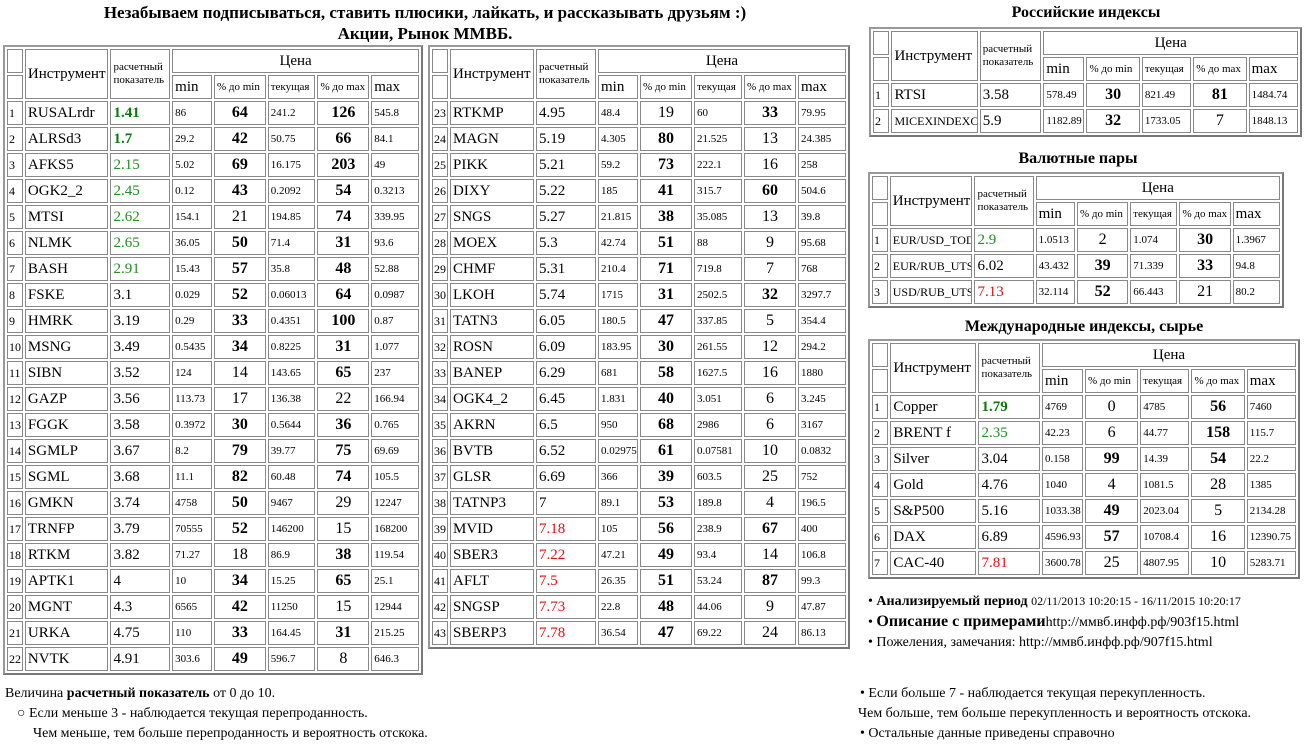 Image resolution: width=1305 pixels, height=745 pixels. Describe the element at coordinates (213, 269) in the screenshot. I see `table-row: 7 BASH 2.91 15.43 57 35.8 48 52.88` at that location.